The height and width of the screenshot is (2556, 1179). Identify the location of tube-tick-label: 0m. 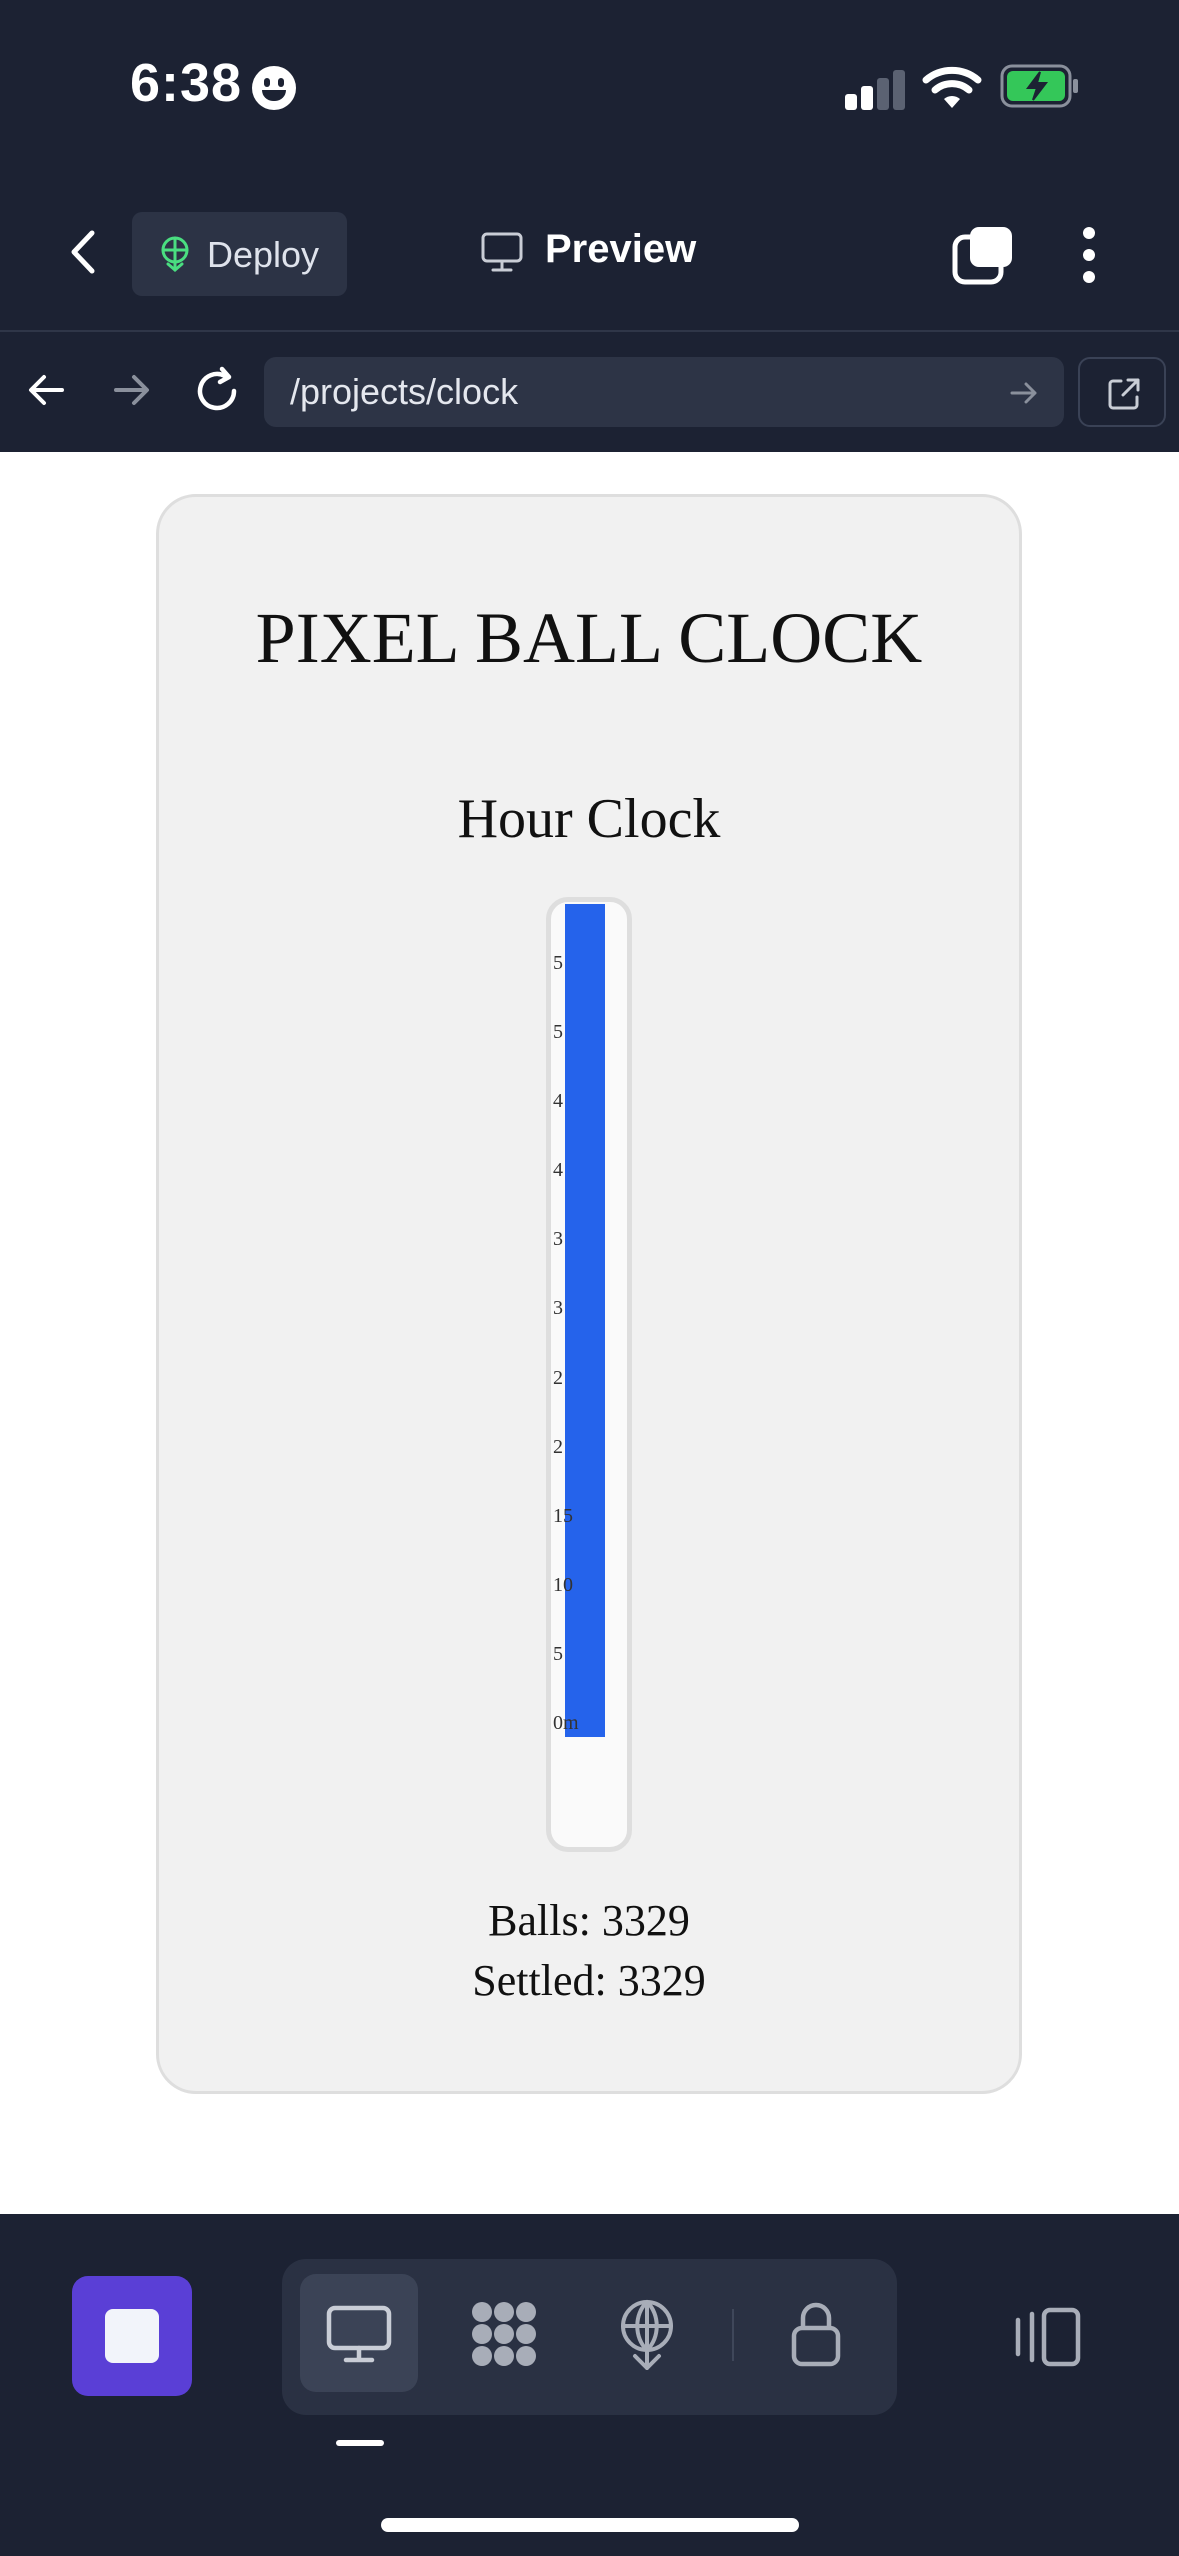
(566, 1723).